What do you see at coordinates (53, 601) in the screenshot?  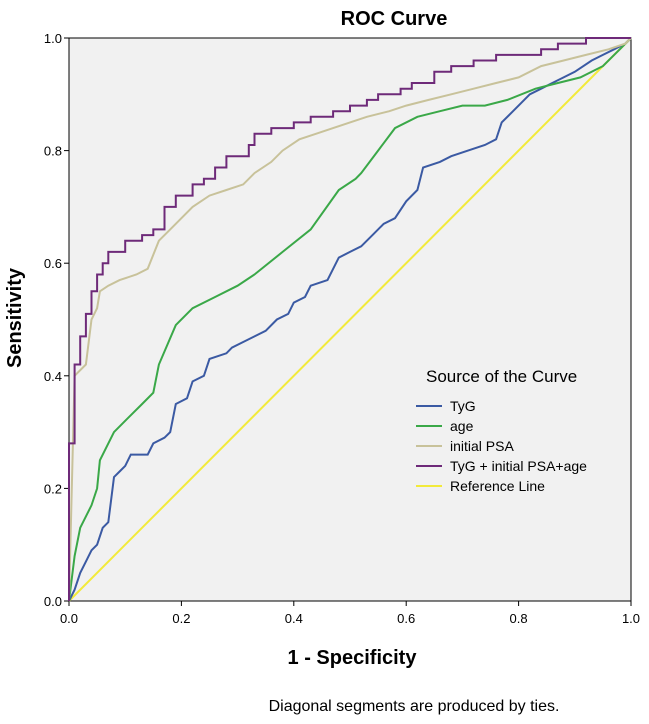 I see `y-tick-label: 0.0` at bounding box center [53, 601].